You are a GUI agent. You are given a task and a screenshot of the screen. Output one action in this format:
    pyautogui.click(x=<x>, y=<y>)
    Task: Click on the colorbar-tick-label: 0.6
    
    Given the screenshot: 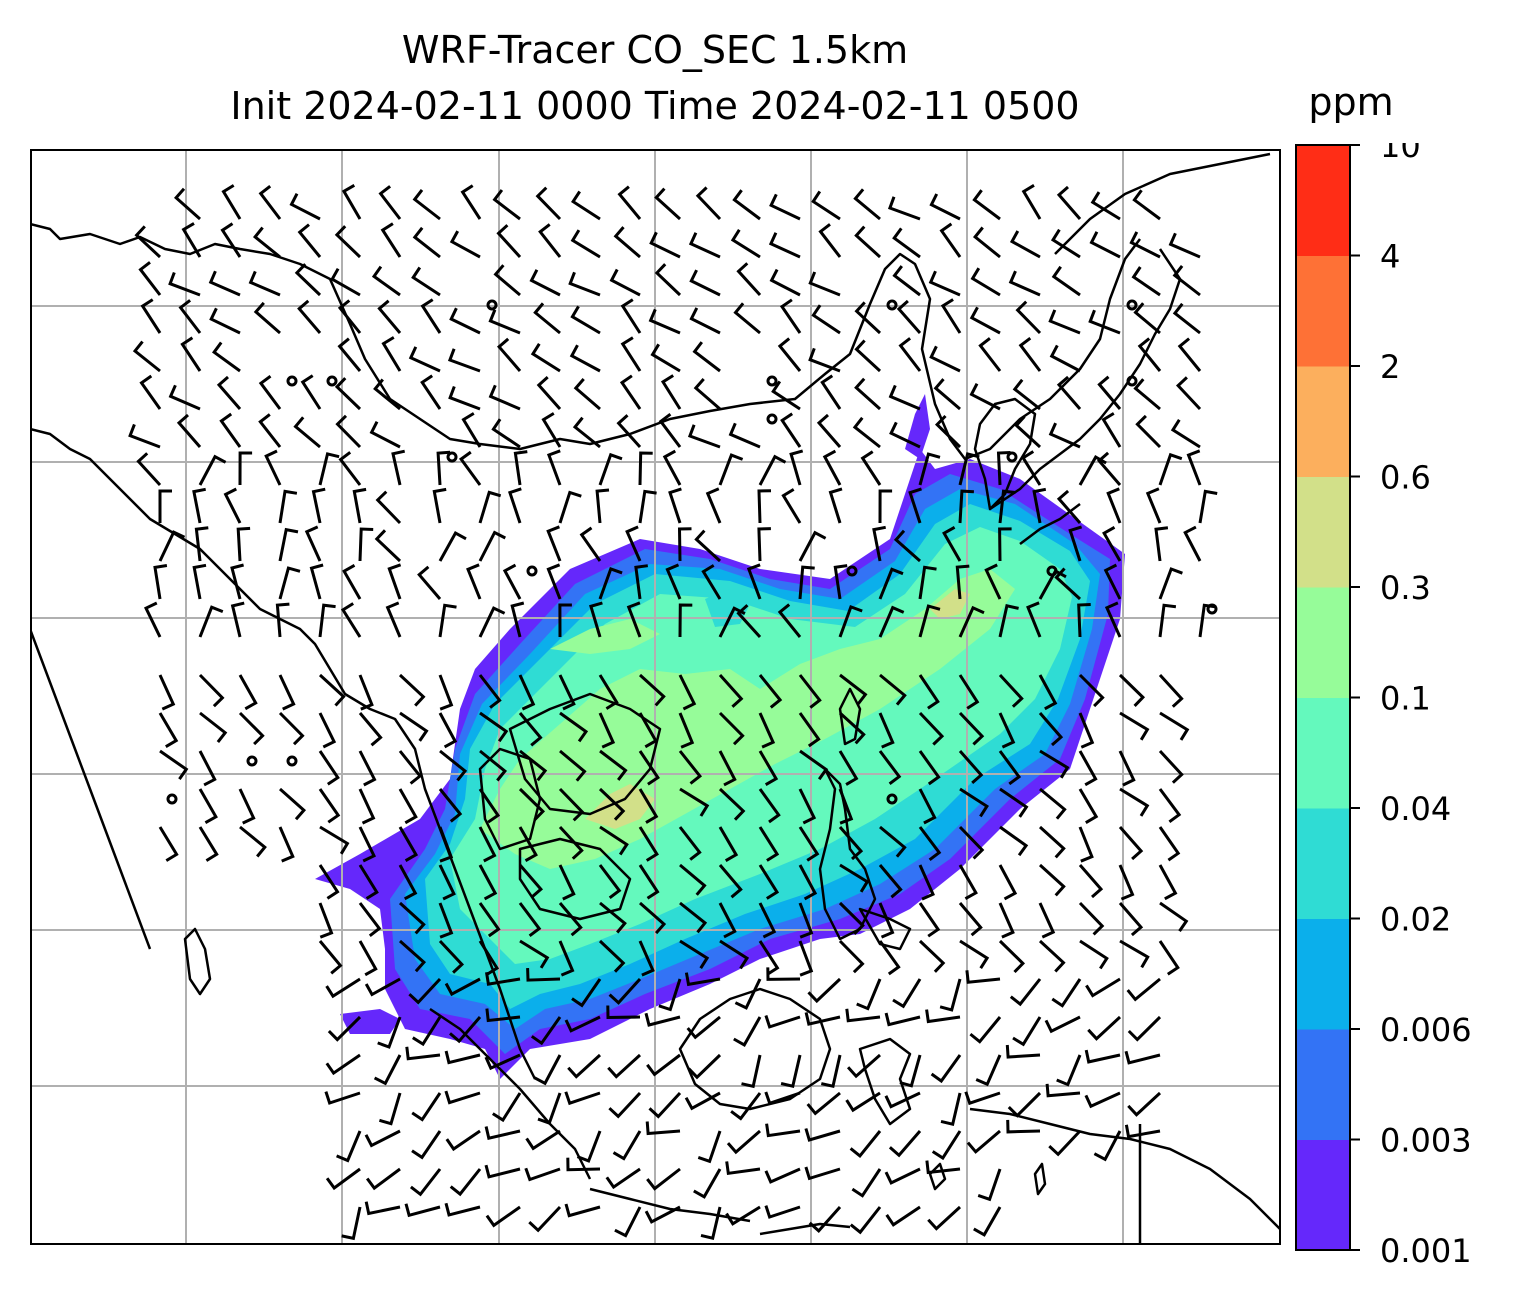 What is the action you would take?
    pyautogui.click(x=1405, y=478)
    